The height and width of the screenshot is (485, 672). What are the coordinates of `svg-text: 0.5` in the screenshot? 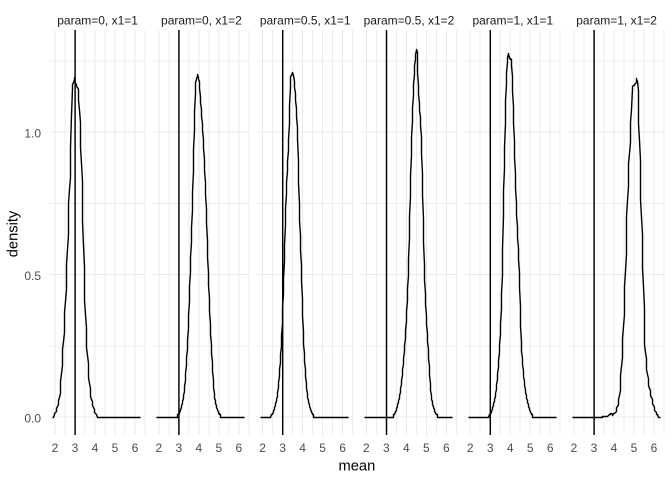 It's located at (32, 276).